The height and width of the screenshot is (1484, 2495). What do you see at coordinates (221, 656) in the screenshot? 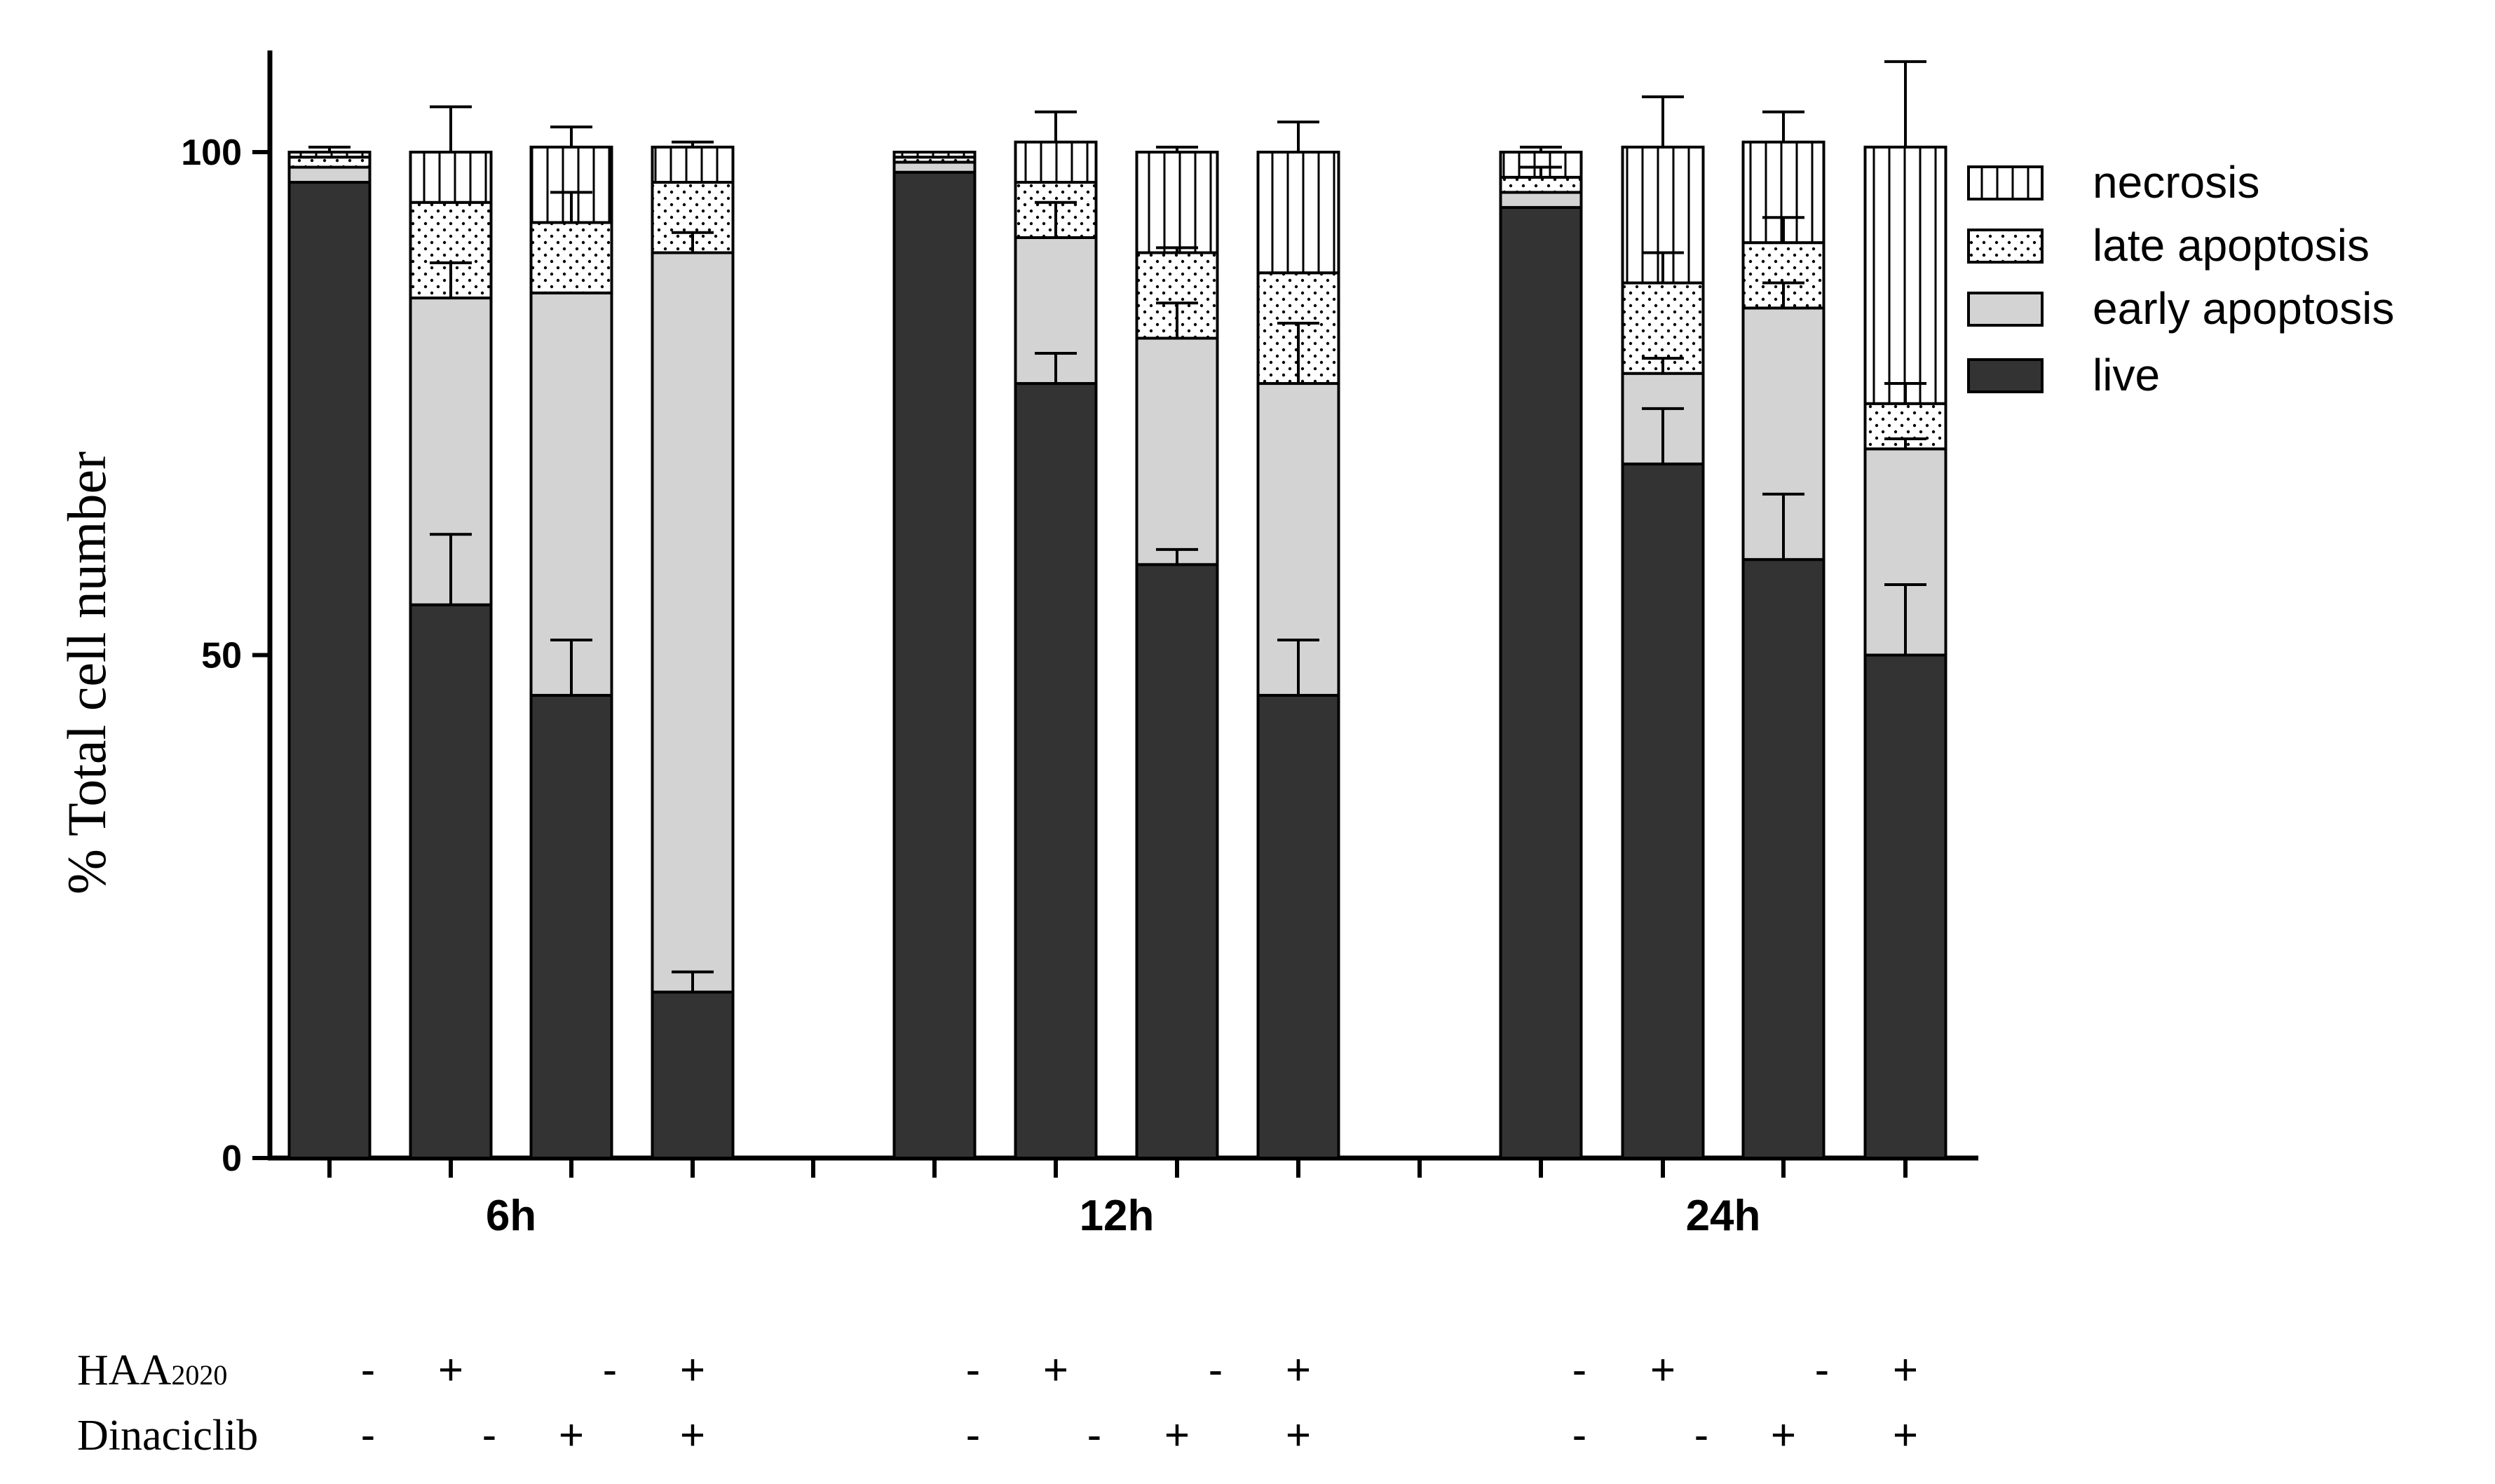
I see `y-tick-label: 50` at bounding box center [221, 656].